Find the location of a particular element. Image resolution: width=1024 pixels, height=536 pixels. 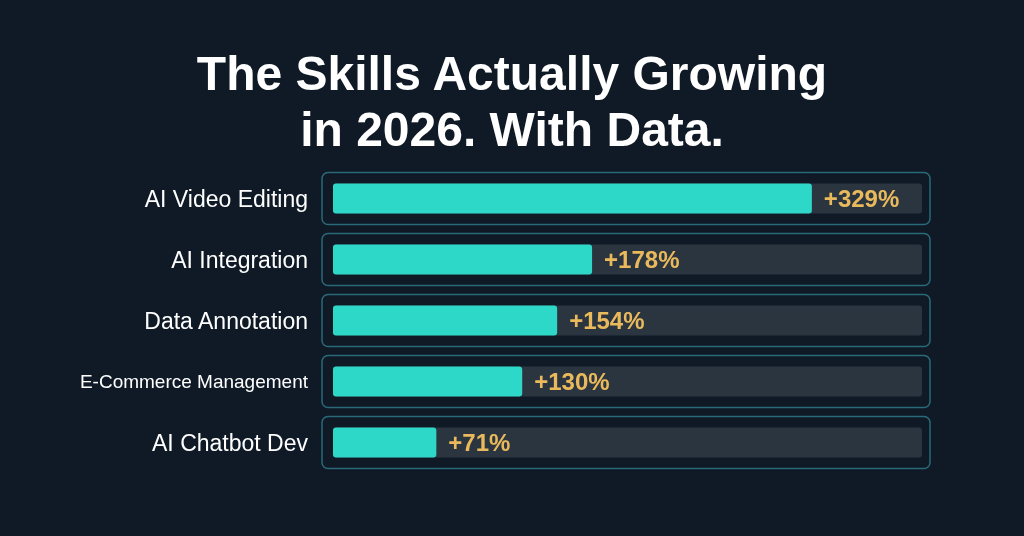

data-label: +71% is located at coordinates (479, 442).